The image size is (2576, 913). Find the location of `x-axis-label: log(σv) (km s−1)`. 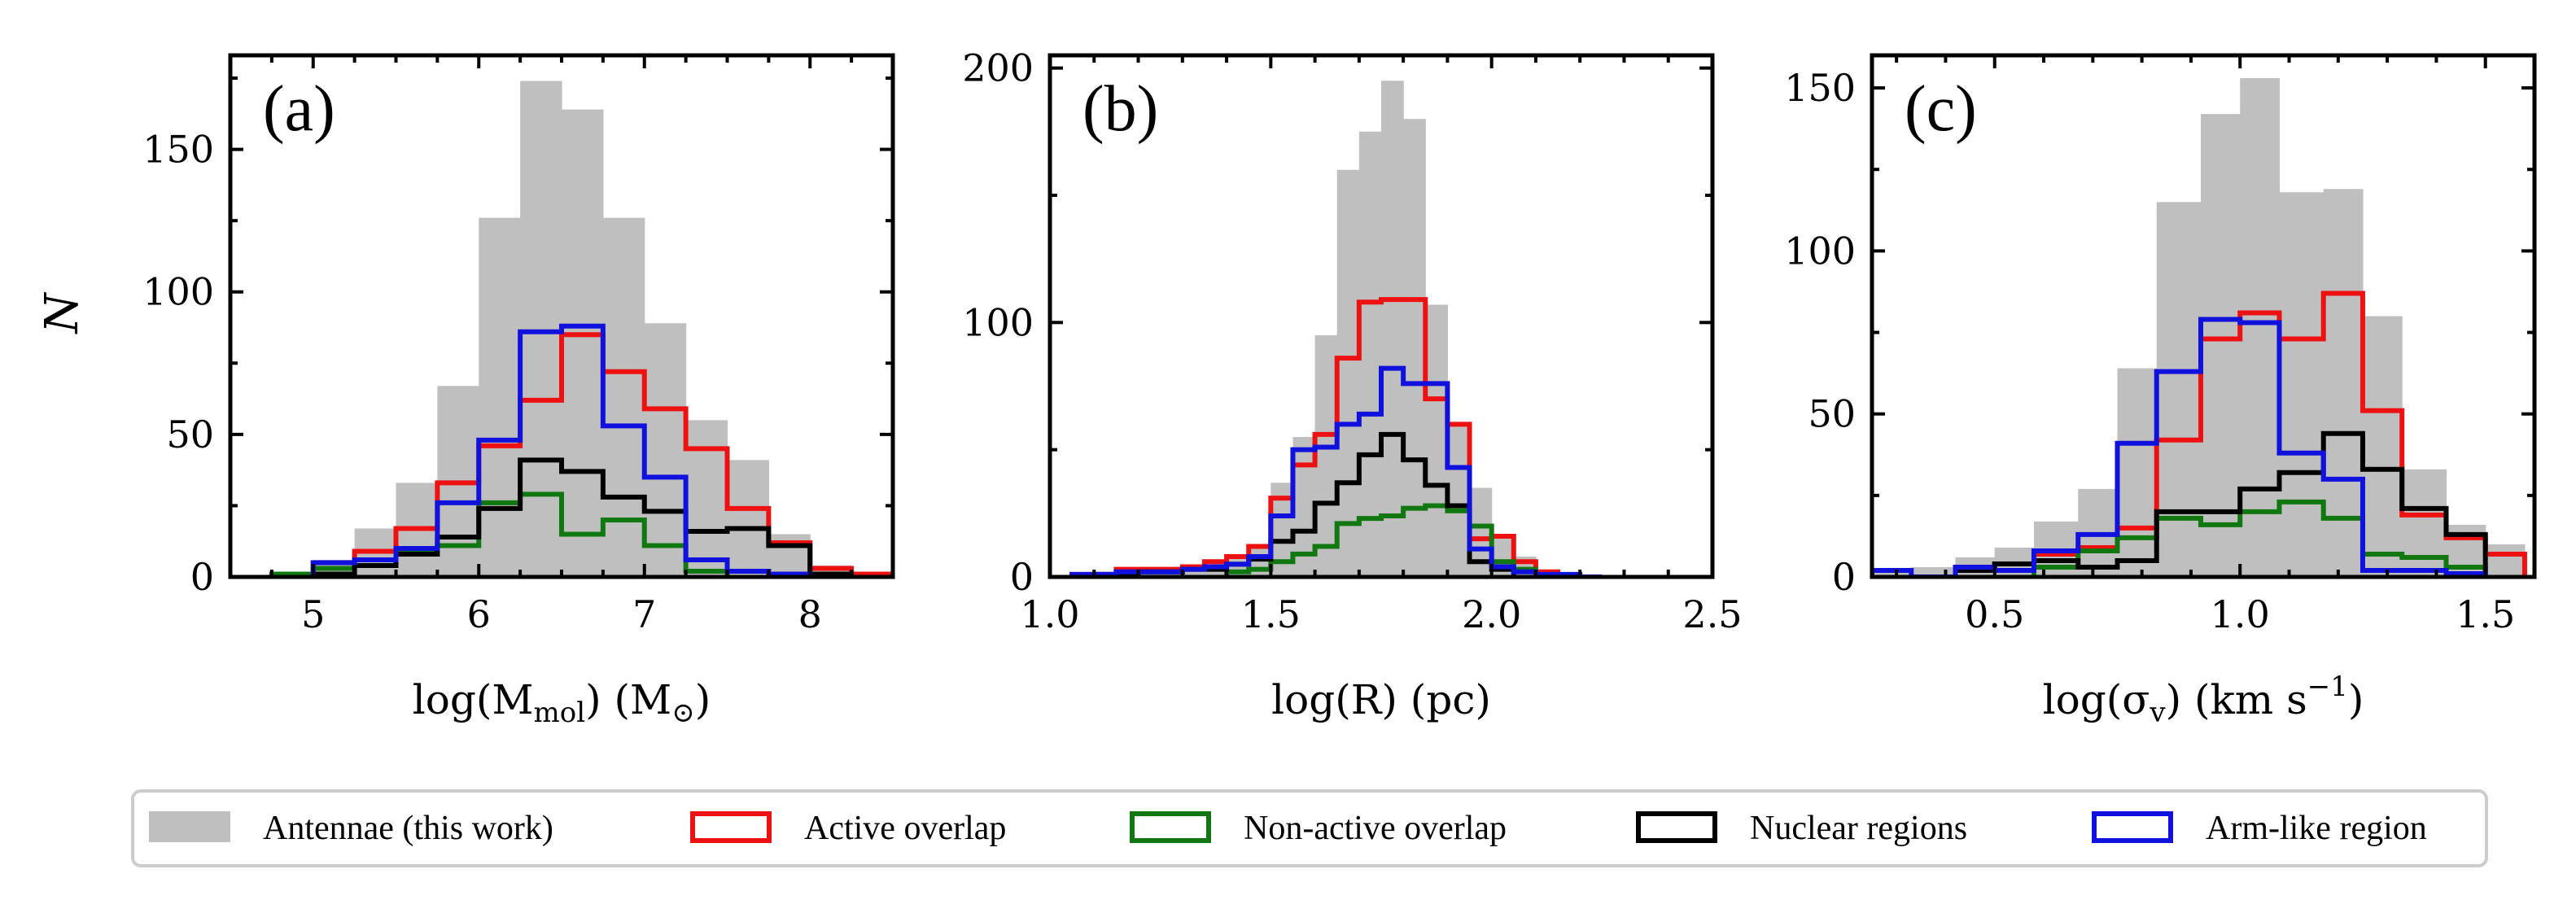

x-axis-label: log(σv) (km s−1) is located at coordinates (2203, 700).